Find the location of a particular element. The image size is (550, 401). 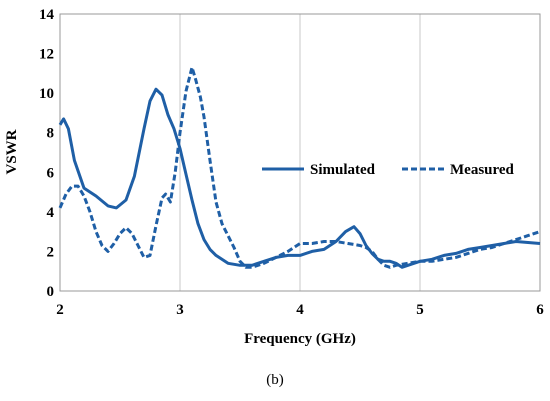

y-tick-label: 8 is located at coordinates (51, 134).